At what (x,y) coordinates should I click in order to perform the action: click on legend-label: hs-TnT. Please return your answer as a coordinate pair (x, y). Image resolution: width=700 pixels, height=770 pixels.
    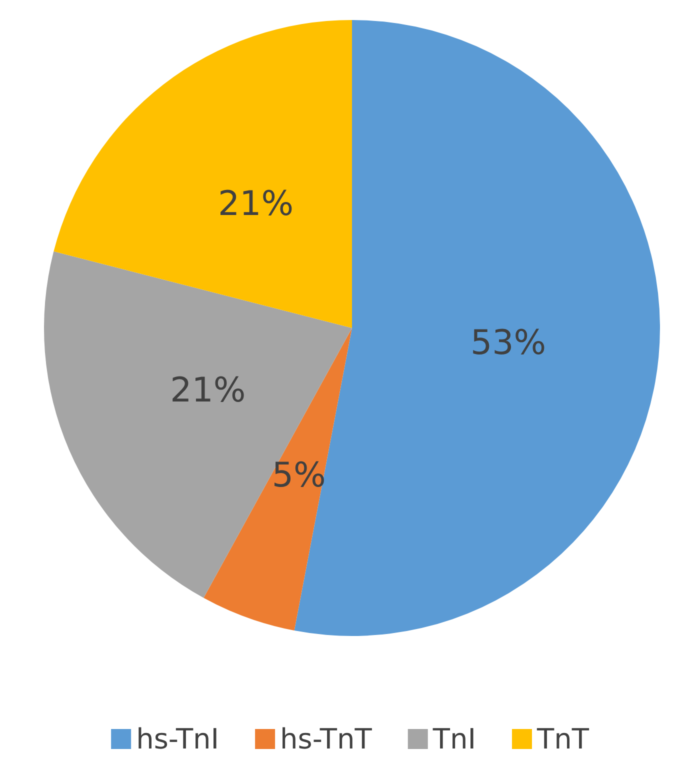
    Looking at the image, I should click on (326, 739).